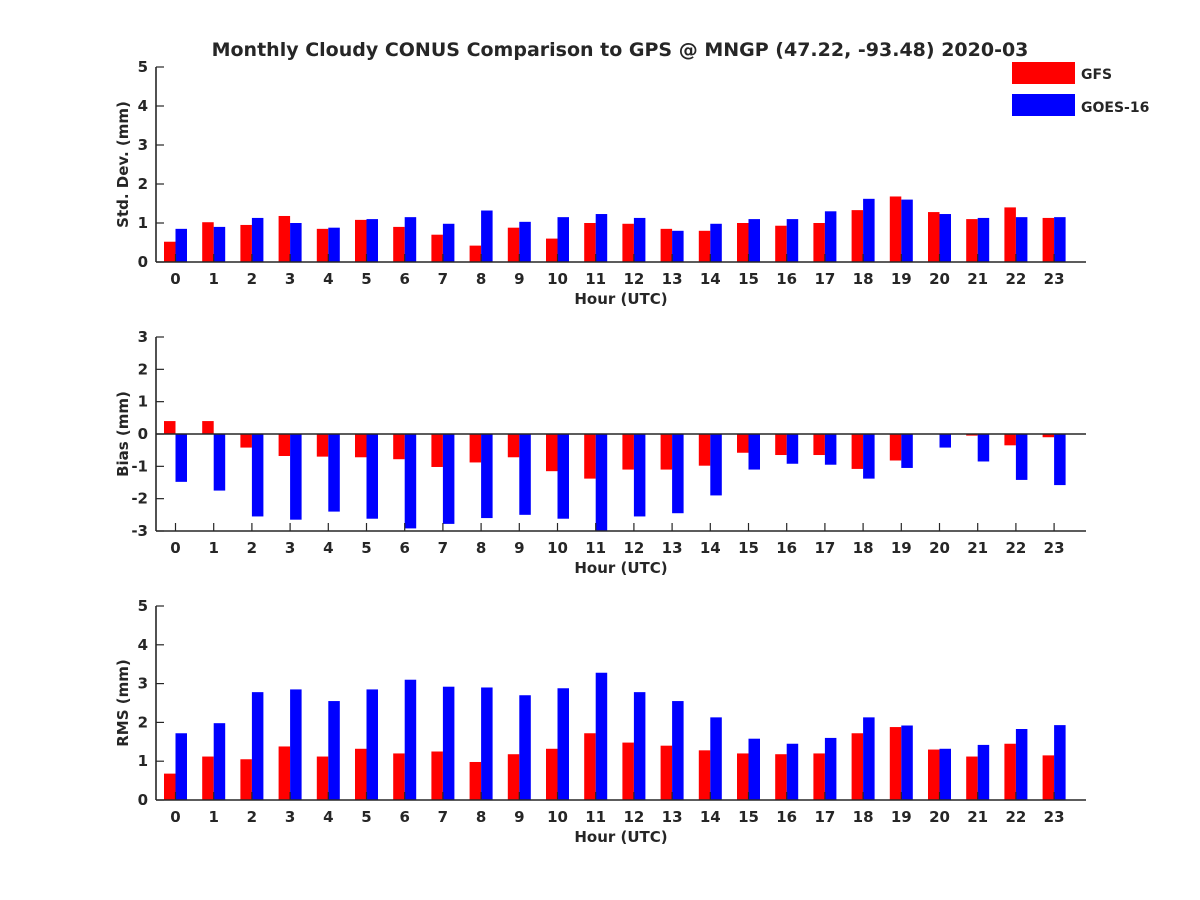 The width and height of the screenshot is (1200, 900). What do you see at coordinates (1080, 89) in the screenshot?
I see `legend: GFS GOES-16` at bounding box center [1080, 89].